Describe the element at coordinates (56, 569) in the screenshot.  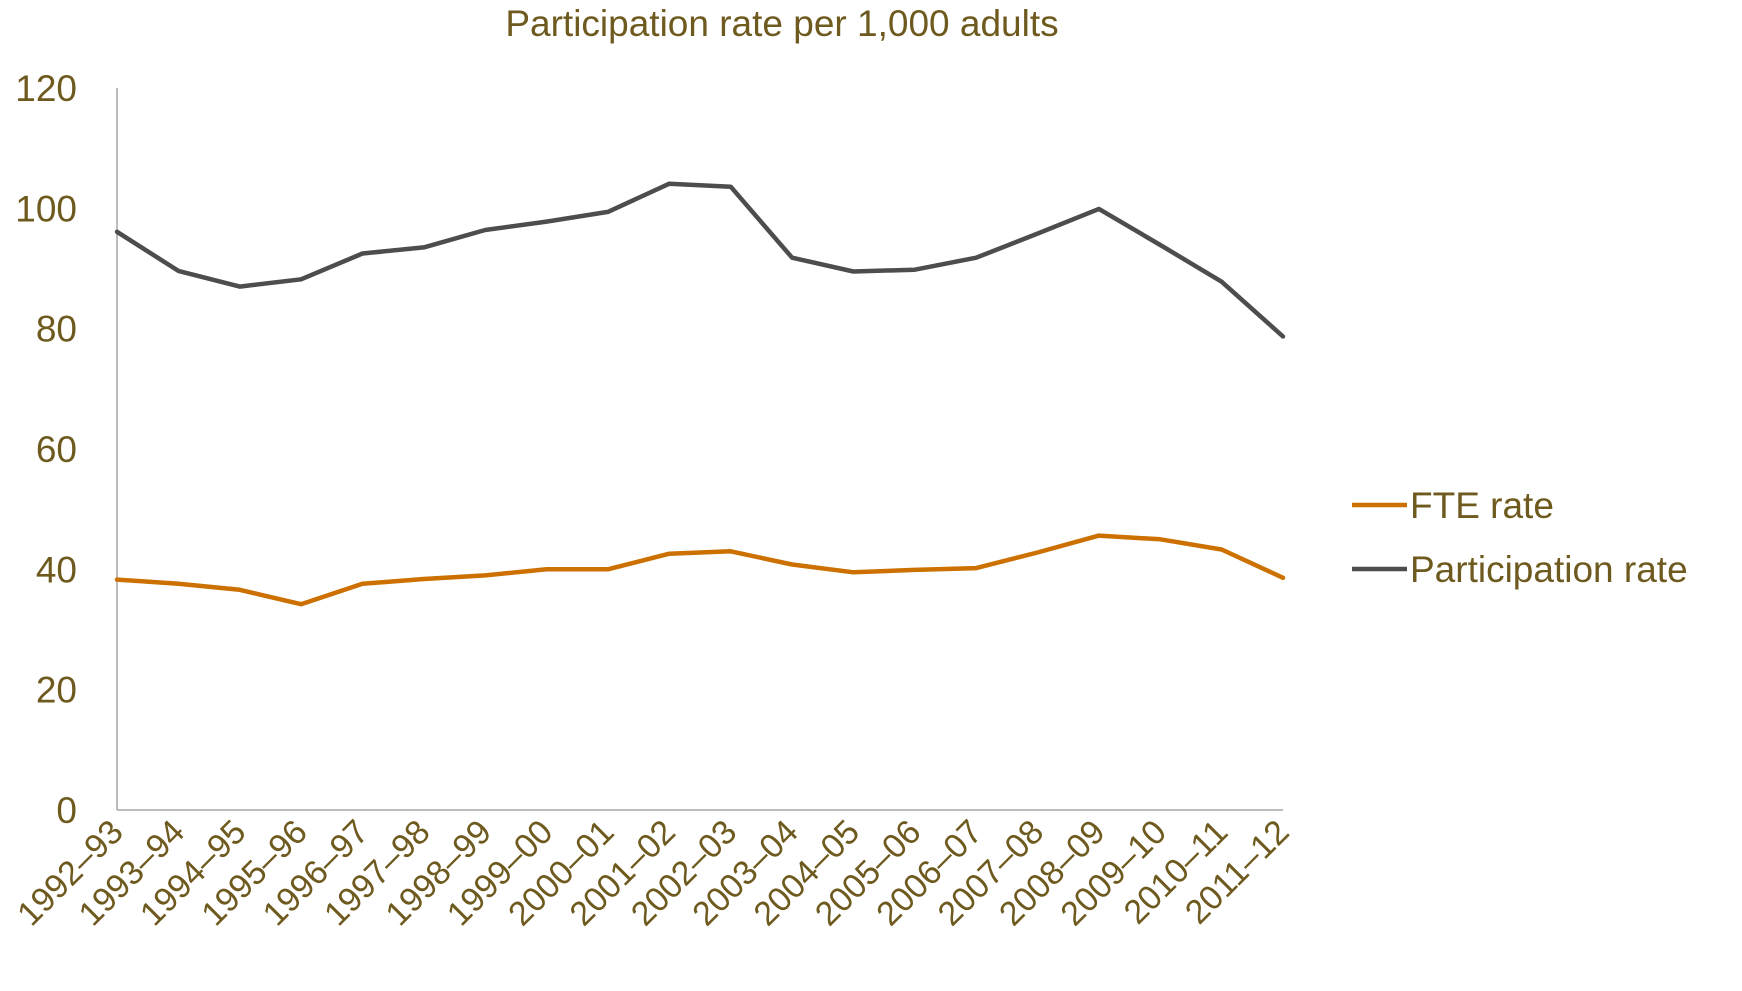
I see `y-tick-label: 40` at that location.